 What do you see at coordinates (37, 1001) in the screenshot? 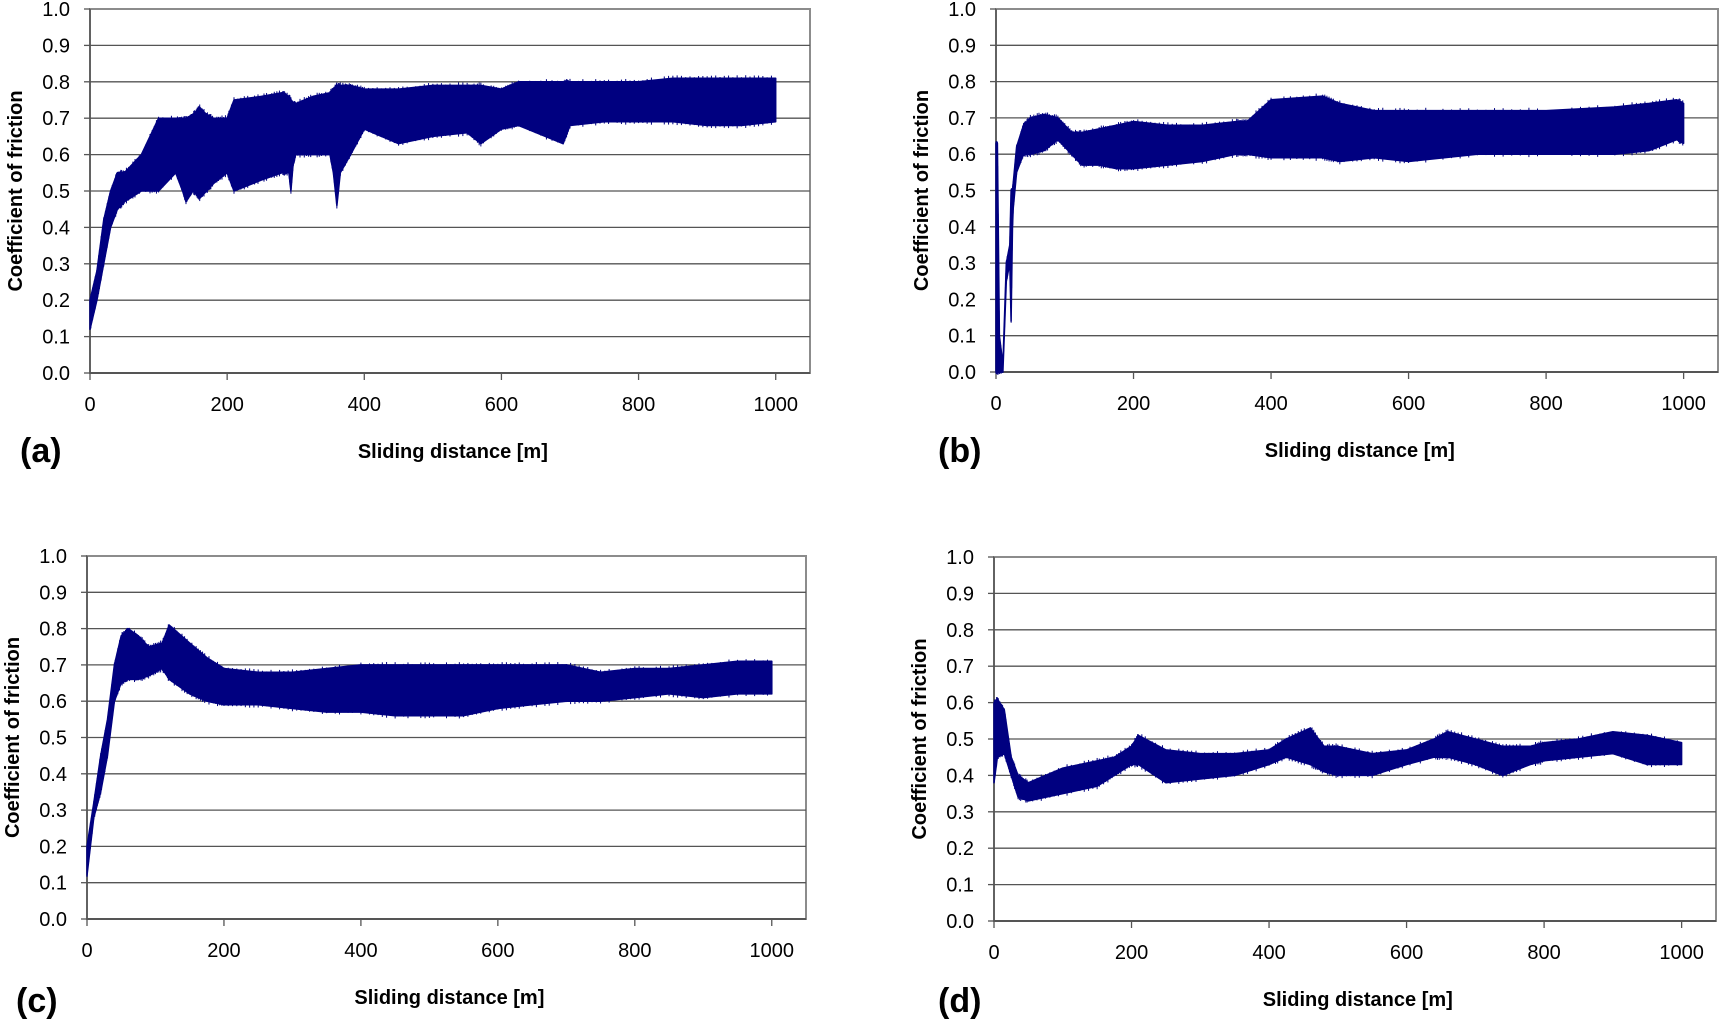
I see `panel-label: (c)` at bounding box center [37, 1001].